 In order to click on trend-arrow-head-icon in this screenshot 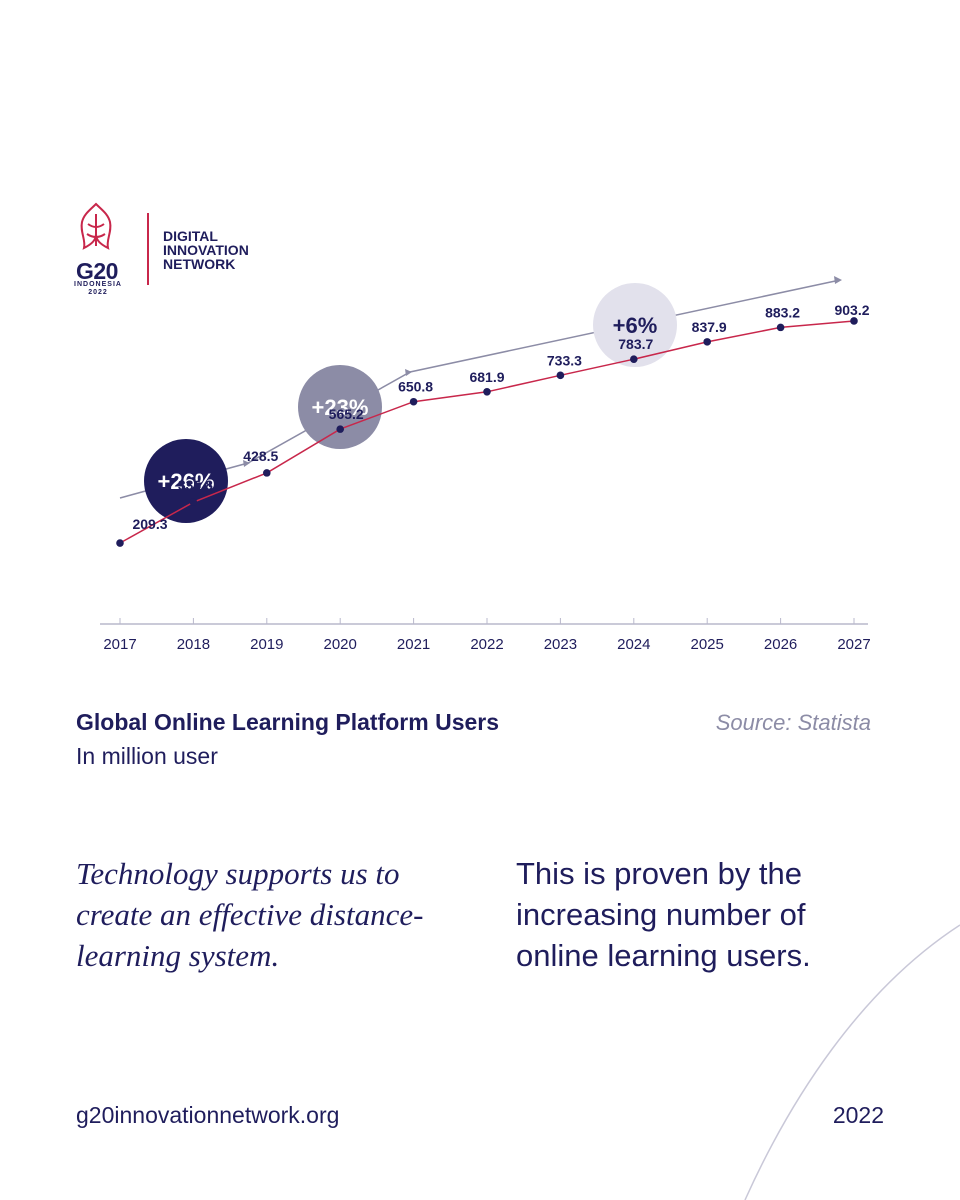, I will do `click(838, 280)`.